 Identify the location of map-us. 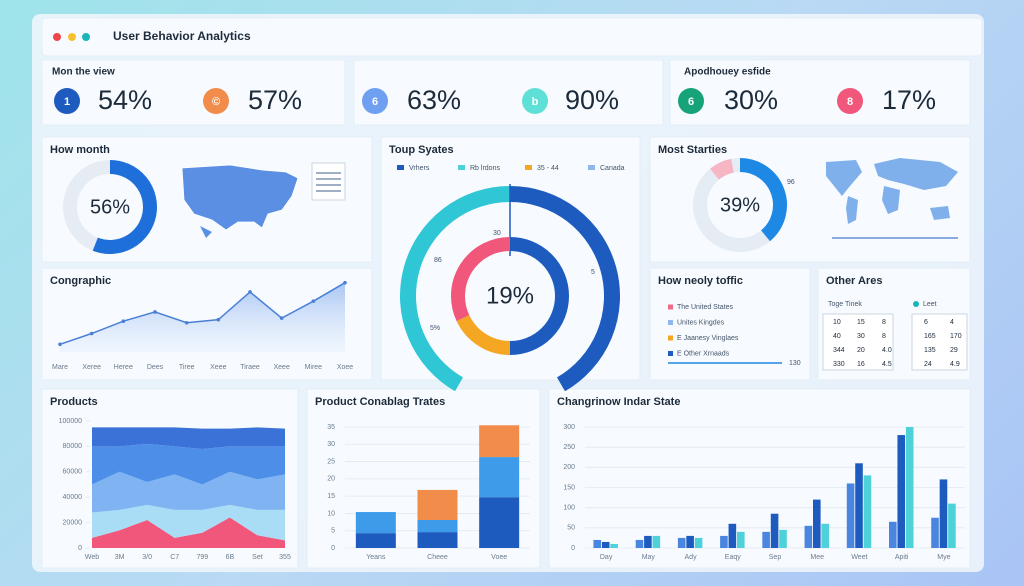
(240, 197).